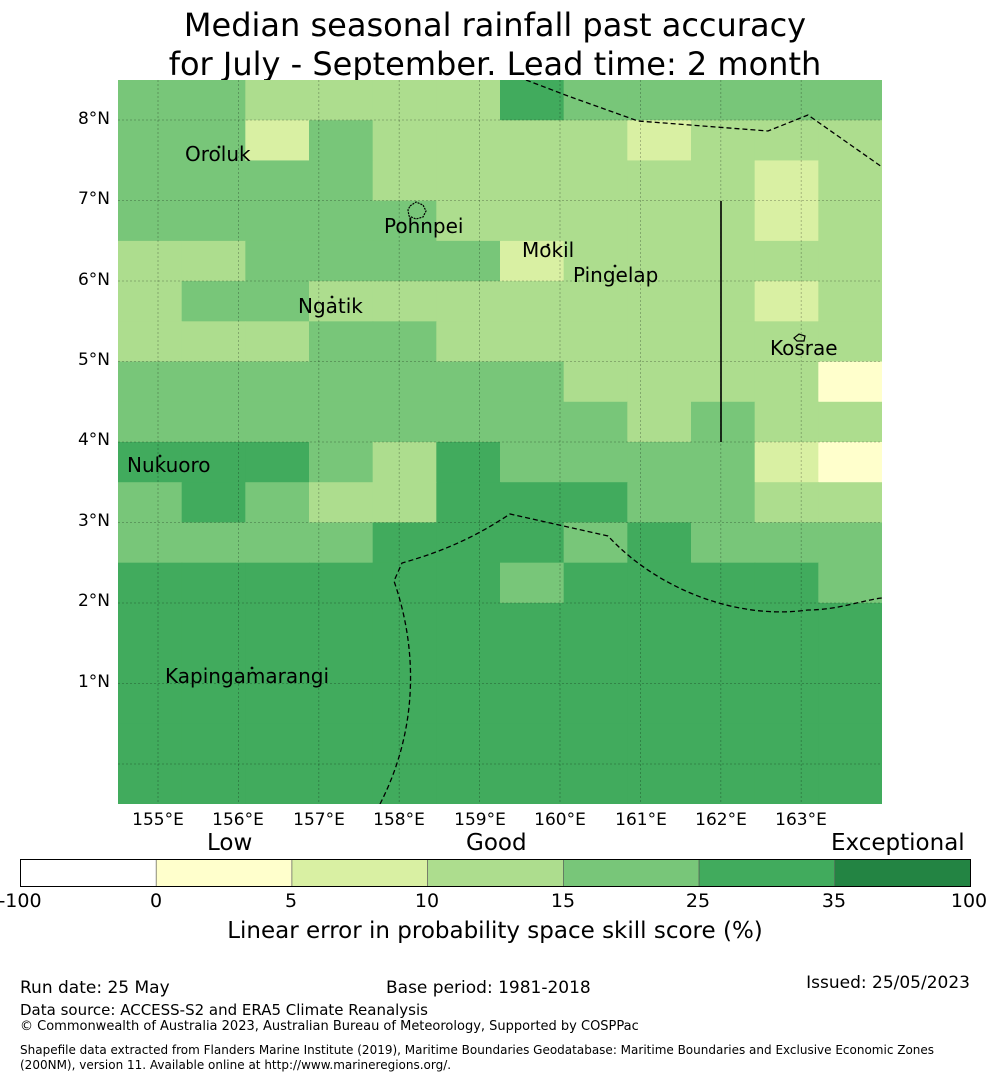  What do you see at coordinates (158, 820) in the screenshot?
I see `lon-label: 155°E` at bounding box center [158, 820].